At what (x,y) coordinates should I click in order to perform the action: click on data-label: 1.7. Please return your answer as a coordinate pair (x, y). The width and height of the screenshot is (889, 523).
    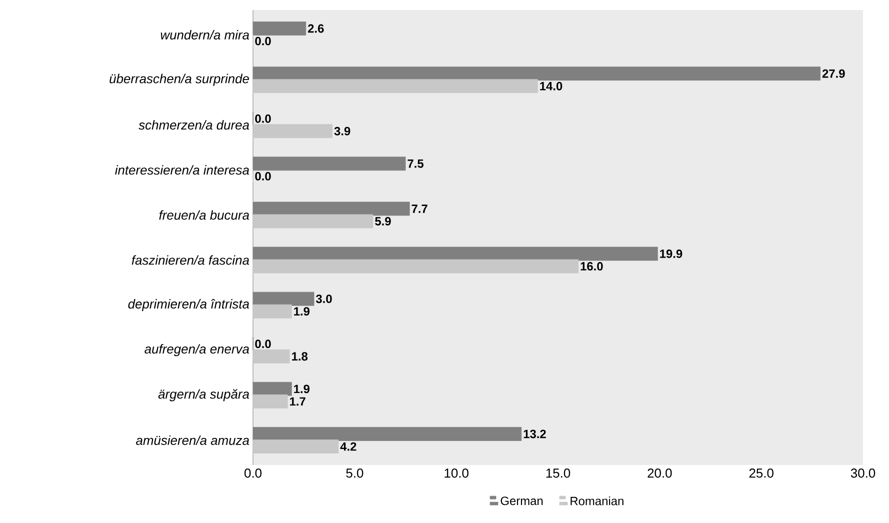
    Looking at the image, I should click on (298, 401).